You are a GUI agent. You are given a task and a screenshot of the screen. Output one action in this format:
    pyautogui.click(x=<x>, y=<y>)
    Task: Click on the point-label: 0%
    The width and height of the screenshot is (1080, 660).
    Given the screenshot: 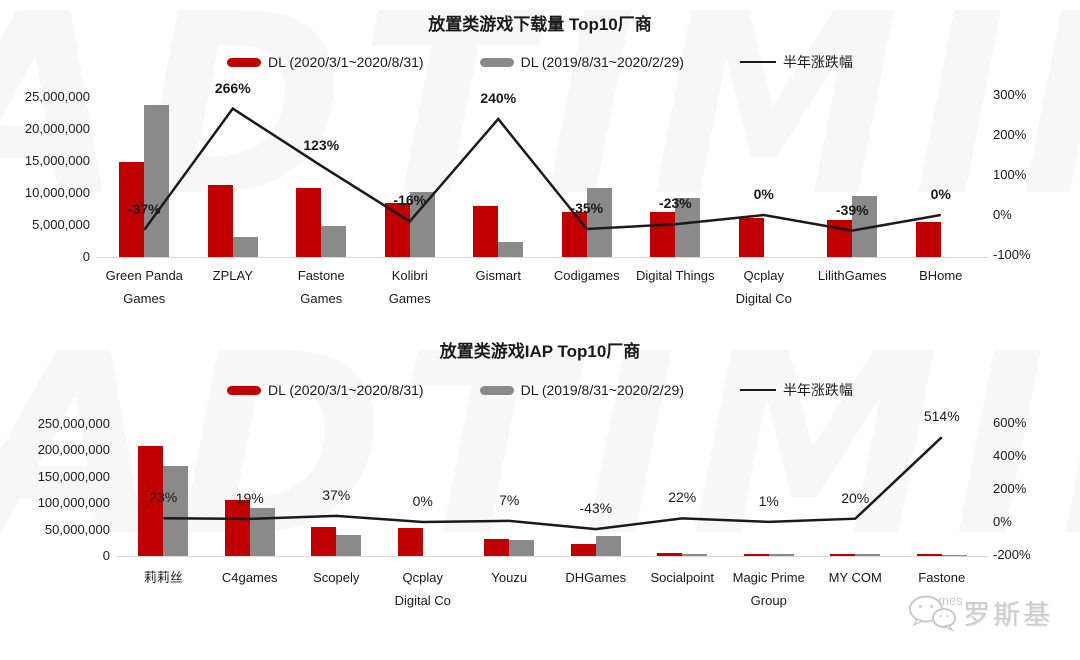 What is the action you would take?
    pyautogui.click(x=422, y=501)
    